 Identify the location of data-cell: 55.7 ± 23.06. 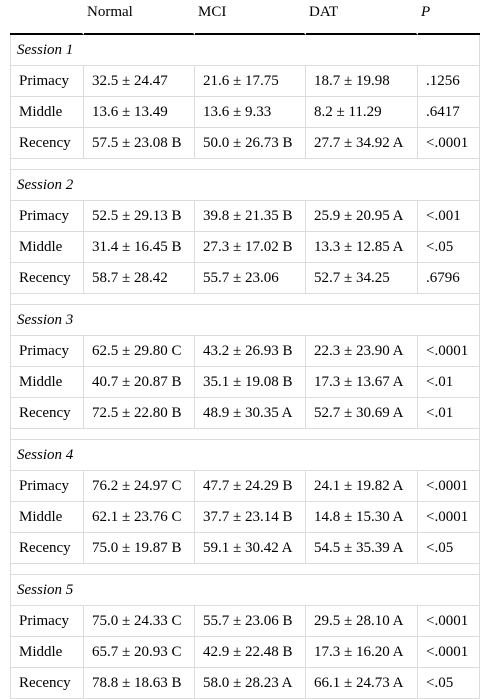
(250, 278).